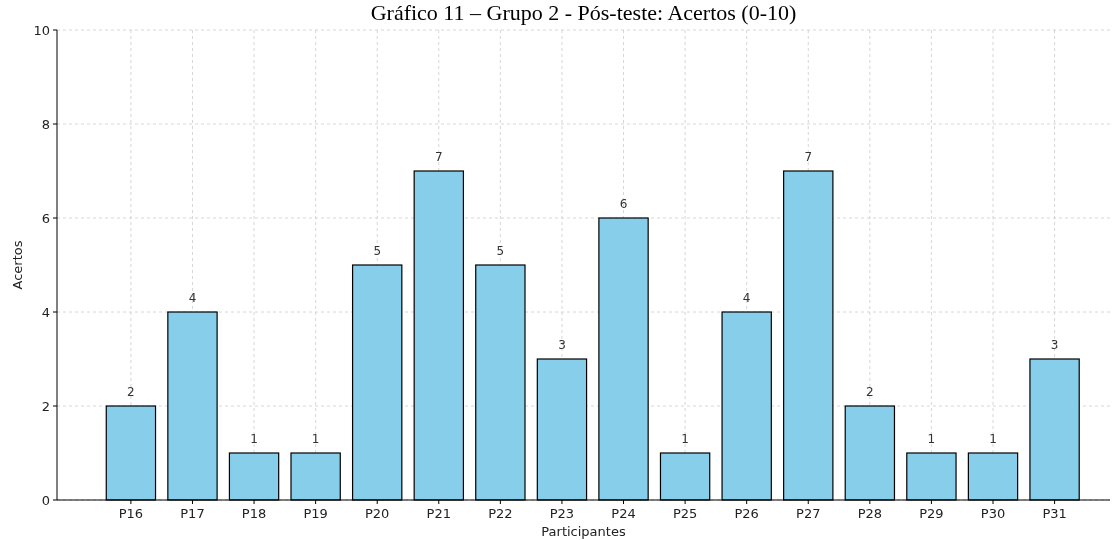  I want to click on x-tick-label: P29, so click(931, 513).